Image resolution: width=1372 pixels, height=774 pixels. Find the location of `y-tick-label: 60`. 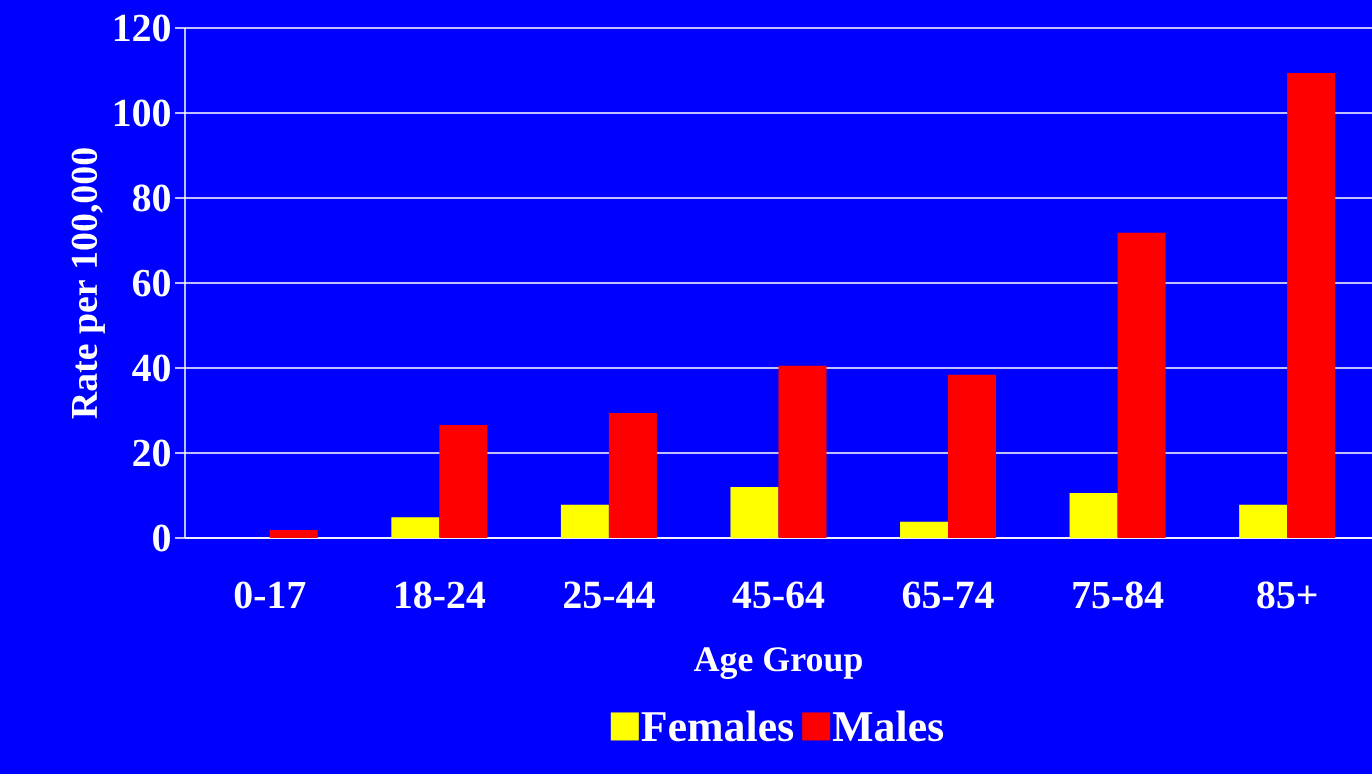

y-tick-label: 60 is located at coordinates (151, 283).